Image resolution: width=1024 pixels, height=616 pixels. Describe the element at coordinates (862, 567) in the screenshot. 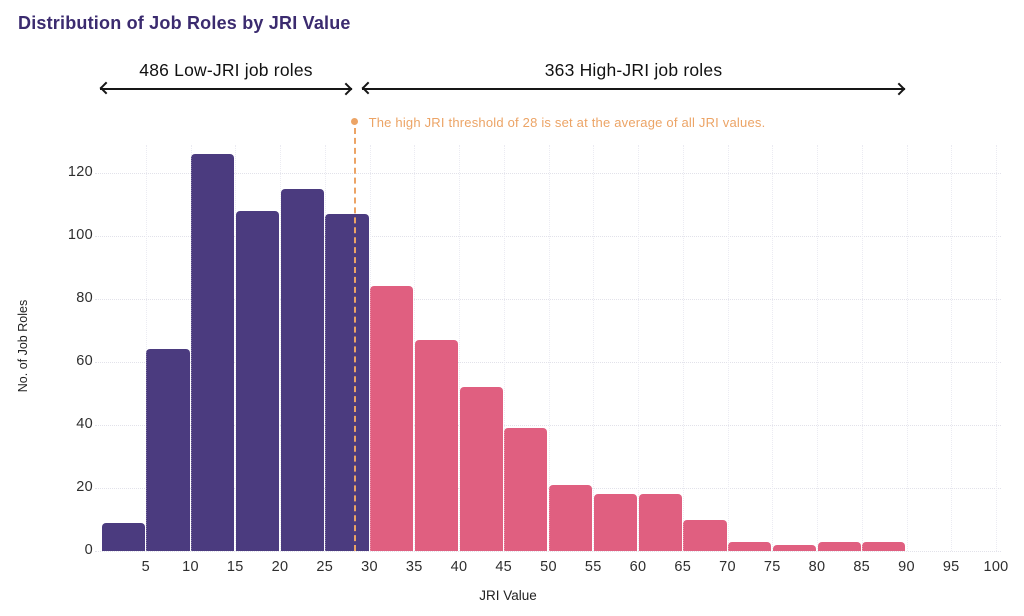

I see `x-tick-label: 85` at that location.